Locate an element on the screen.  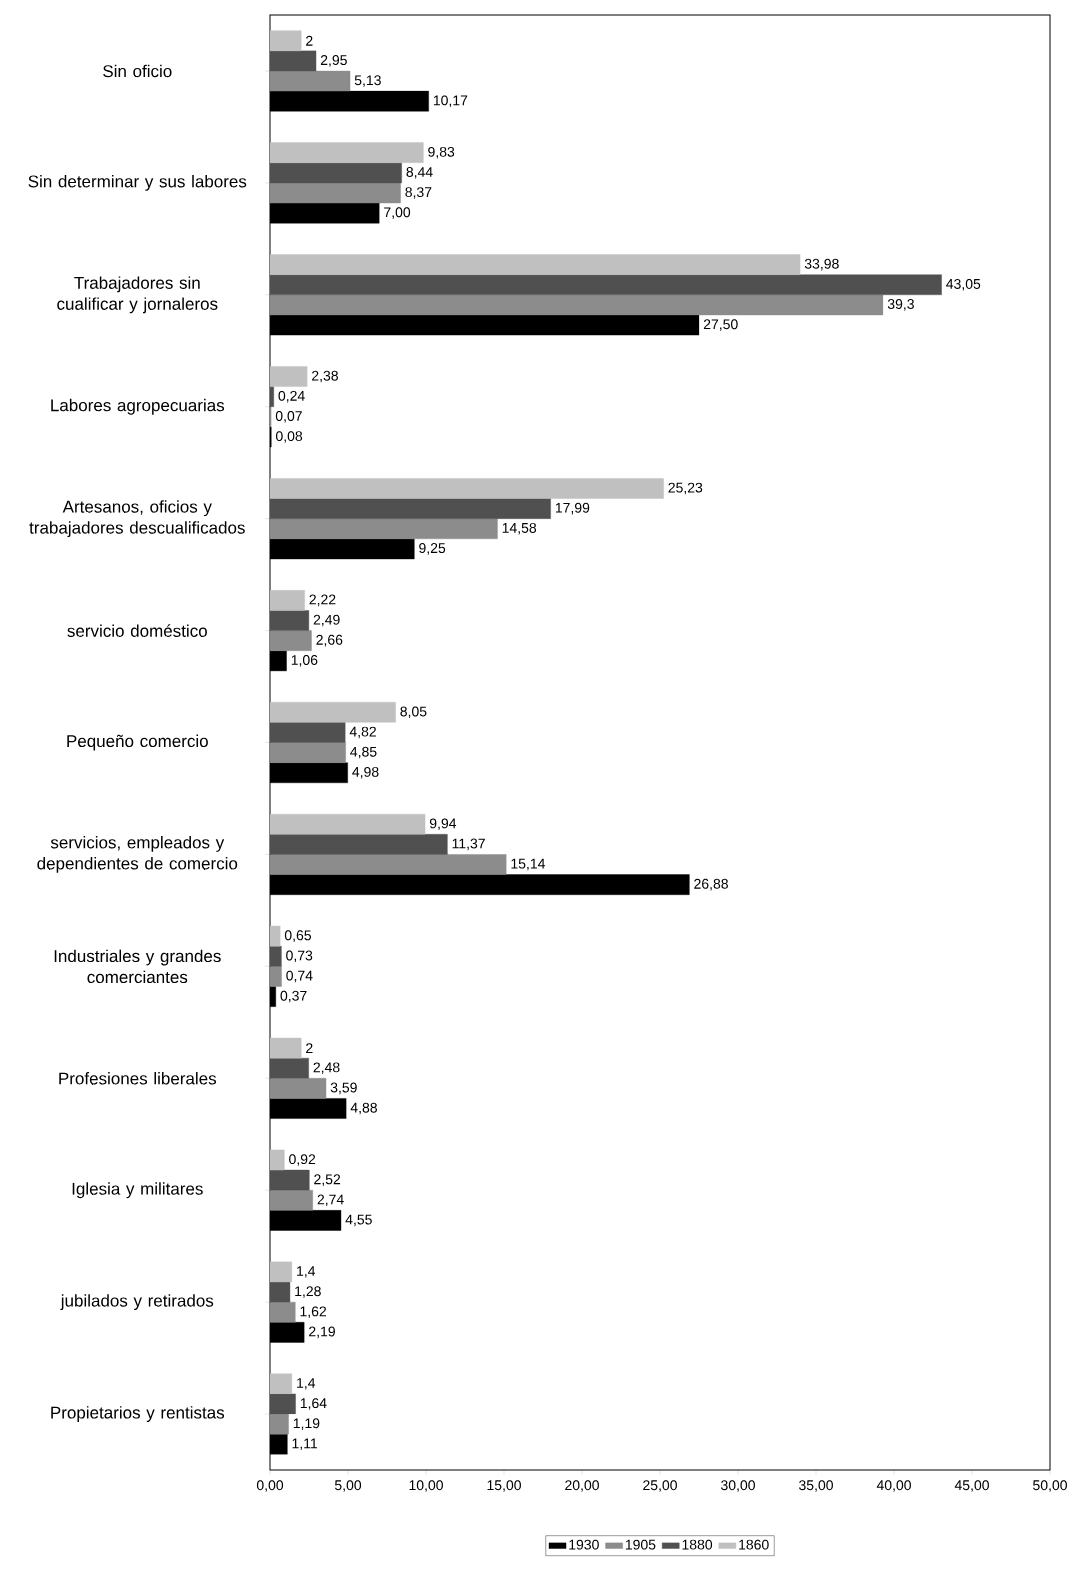
data-label: 9,83 is located at coordinates (441, 152).